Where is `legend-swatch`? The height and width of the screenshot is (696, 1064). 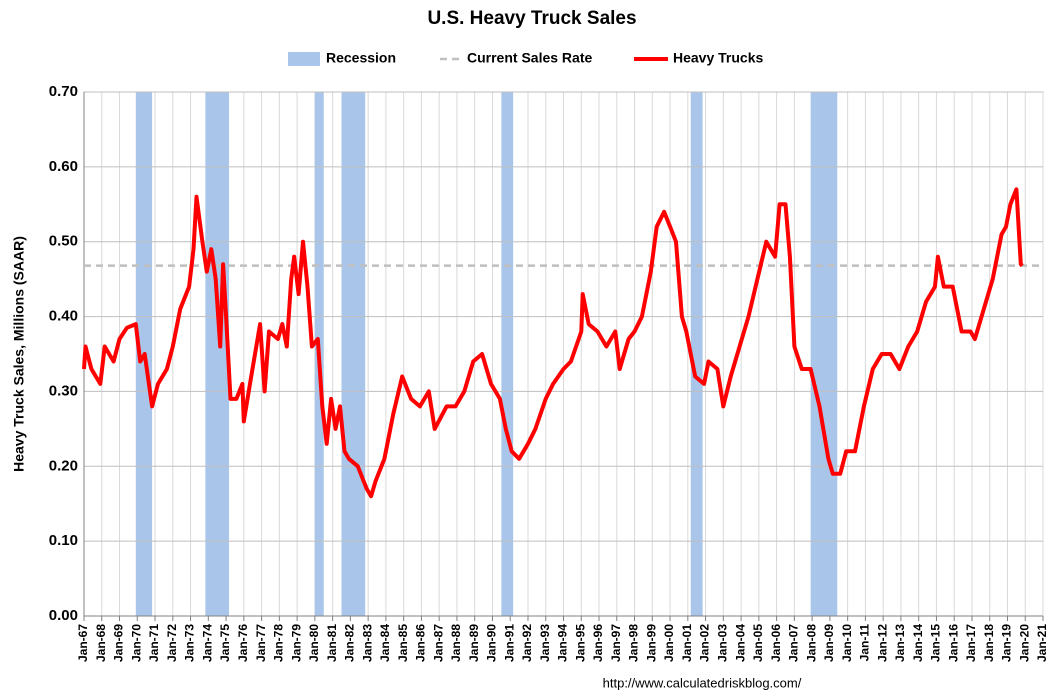 legend-swatch is located at coordinates (304, 59).